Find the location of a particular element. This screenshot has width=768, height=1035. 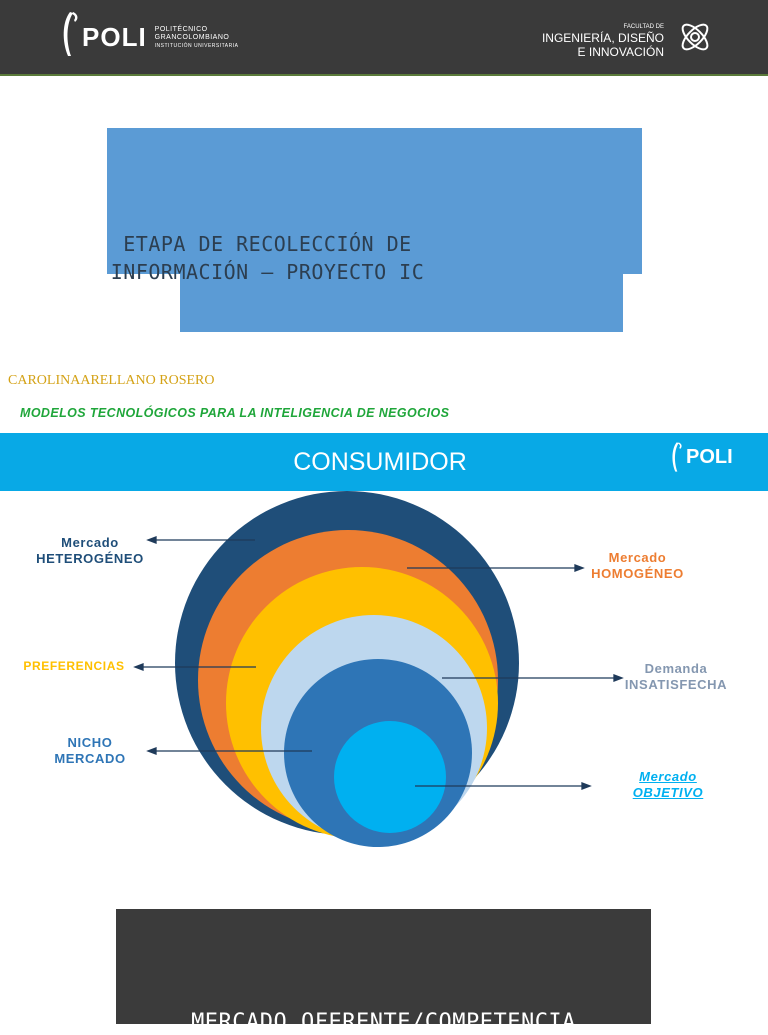

label-heterogeneo-line-1: Mercado is located at coordinates (90, 542).